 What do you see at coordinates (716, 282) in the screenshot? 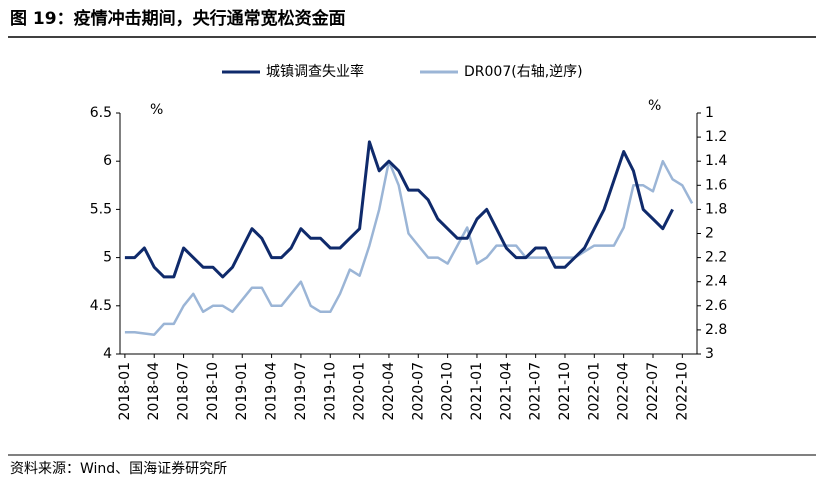
I see `y2-tick-label: 2.4` at bounding box center [716, 282].